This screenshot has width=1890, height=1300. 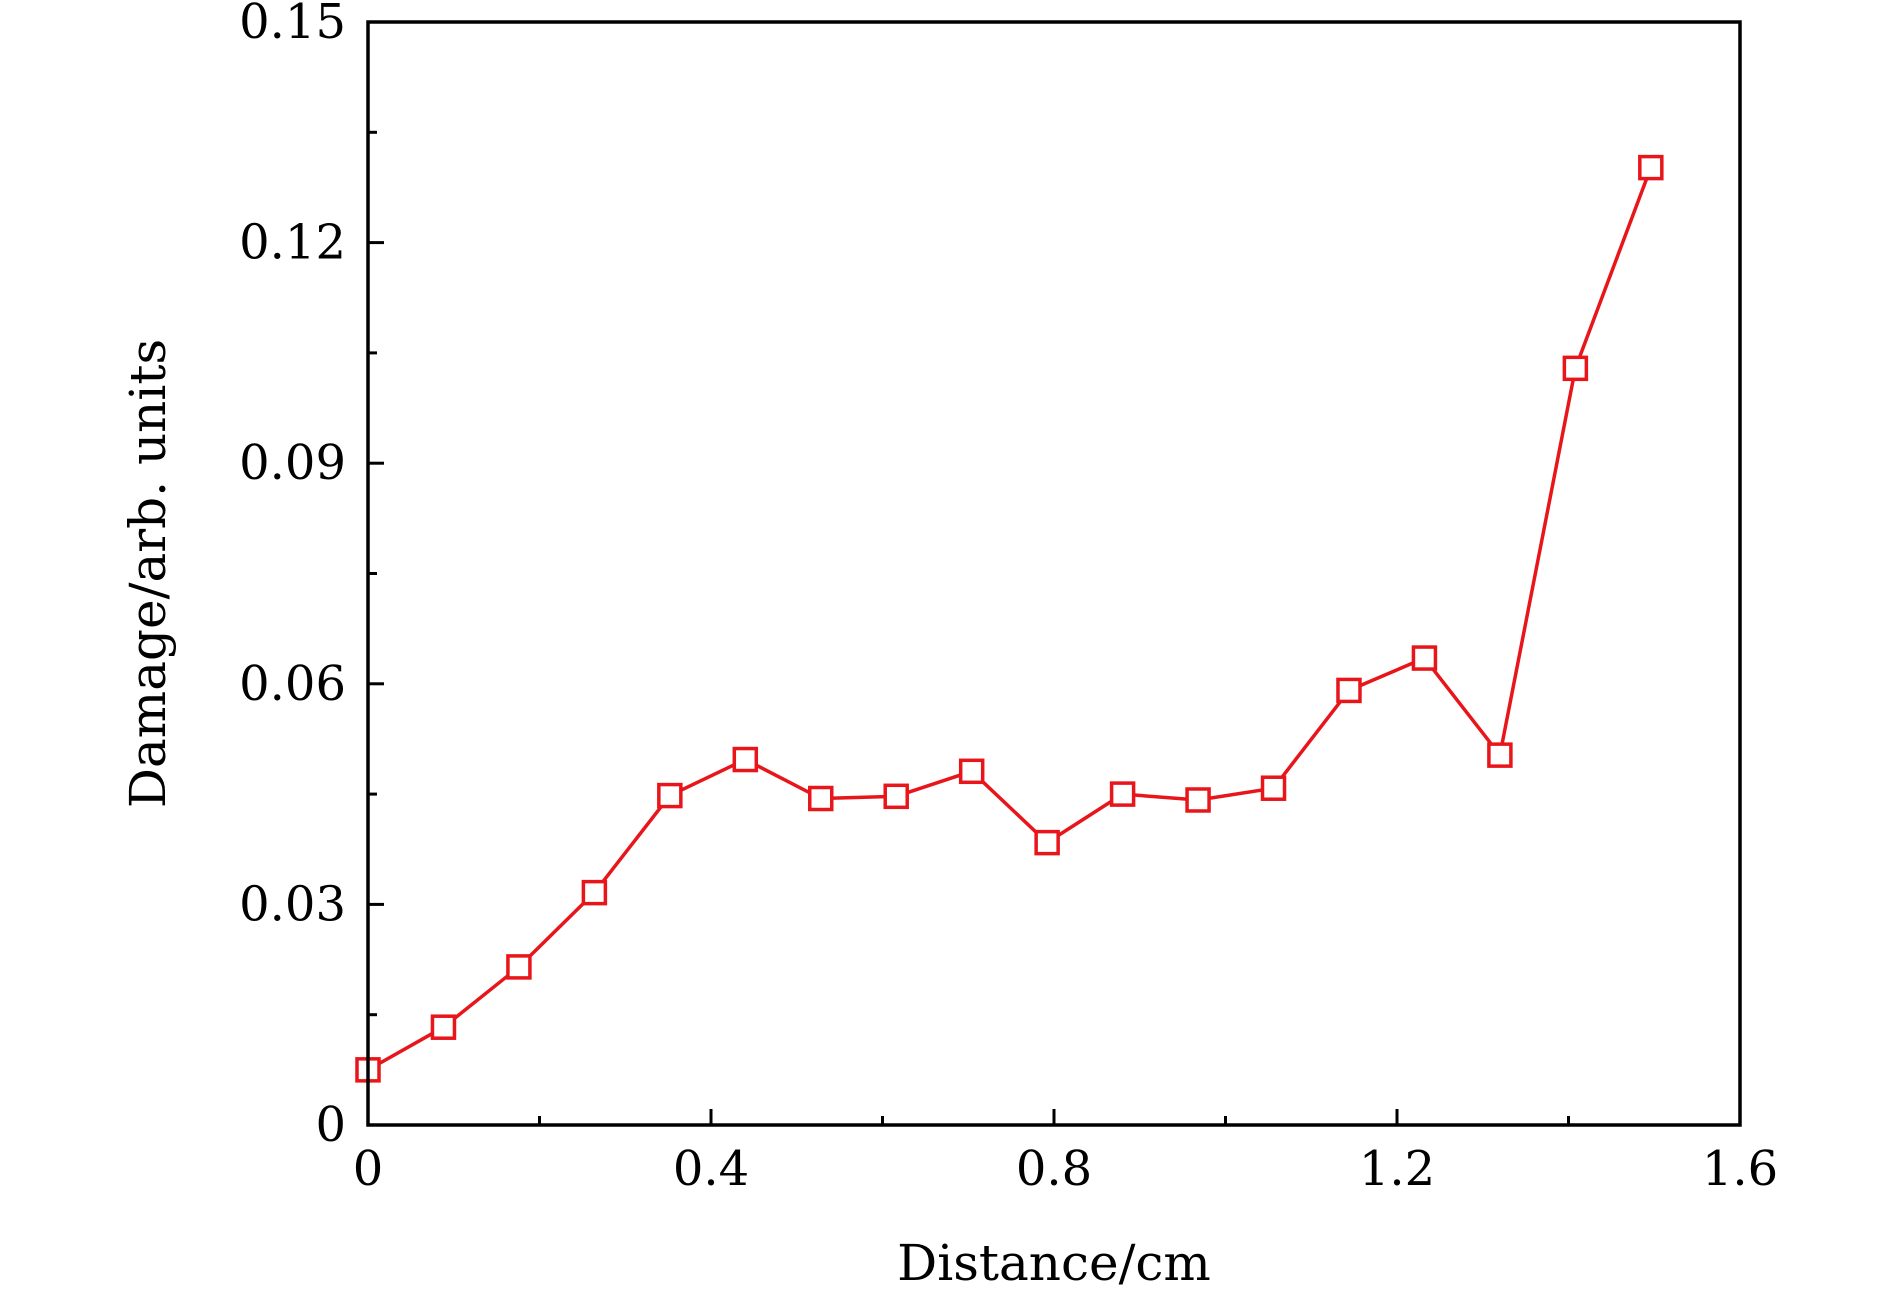 I want to click on y-tick-label-3: 0.09, so click(x=292, y=463).